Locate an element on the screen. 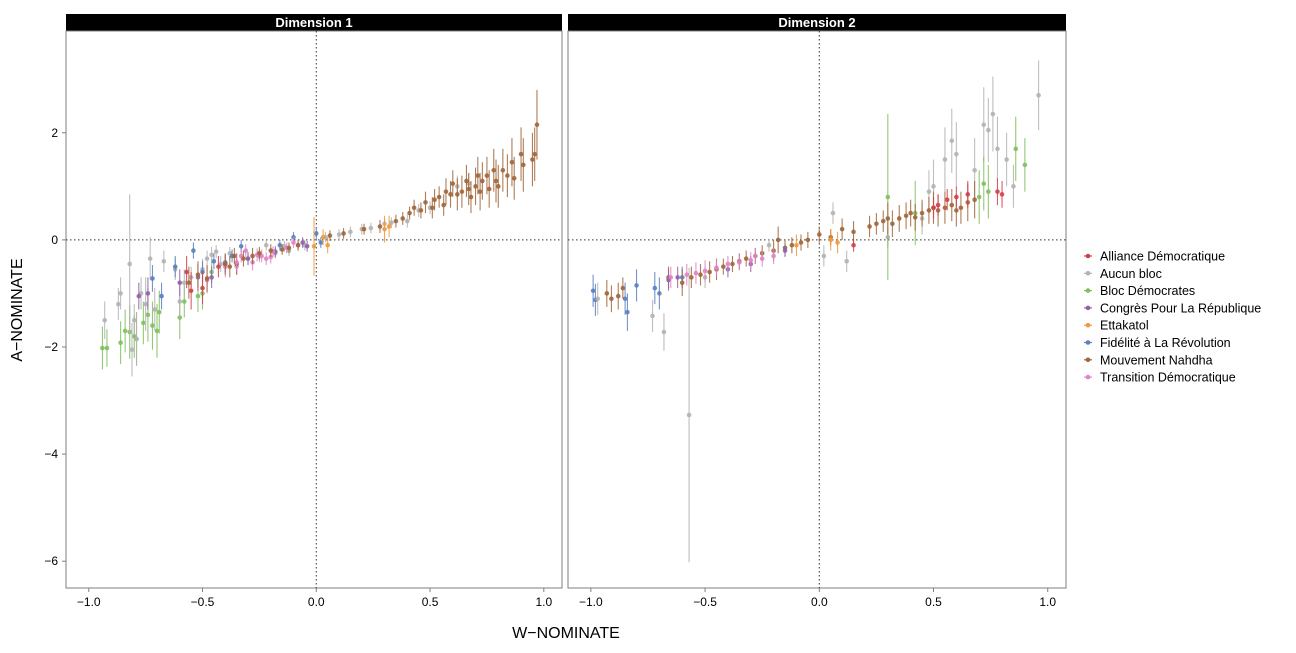  y-tick-label: 2 is located at coordinates (54, 133).